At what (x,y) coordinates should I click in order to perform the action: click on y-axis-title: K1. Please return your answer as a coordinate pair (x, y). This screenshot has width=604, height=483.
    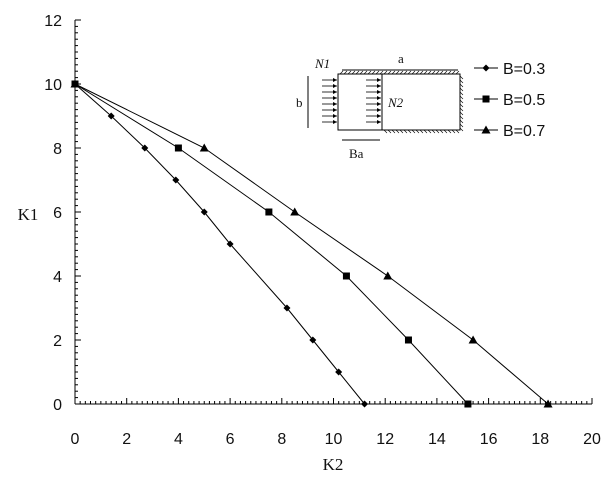
    Looking at the image, I should click on (28, 214).